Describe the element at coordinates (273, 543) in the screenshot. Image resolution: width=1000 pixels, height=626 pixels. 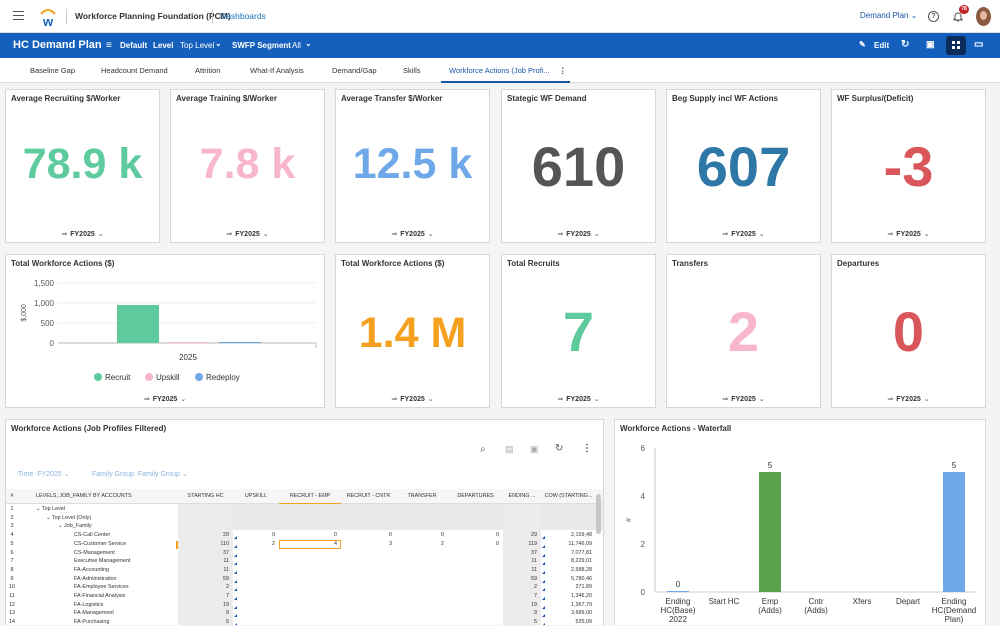
I see `cell-value: 2` at that location.